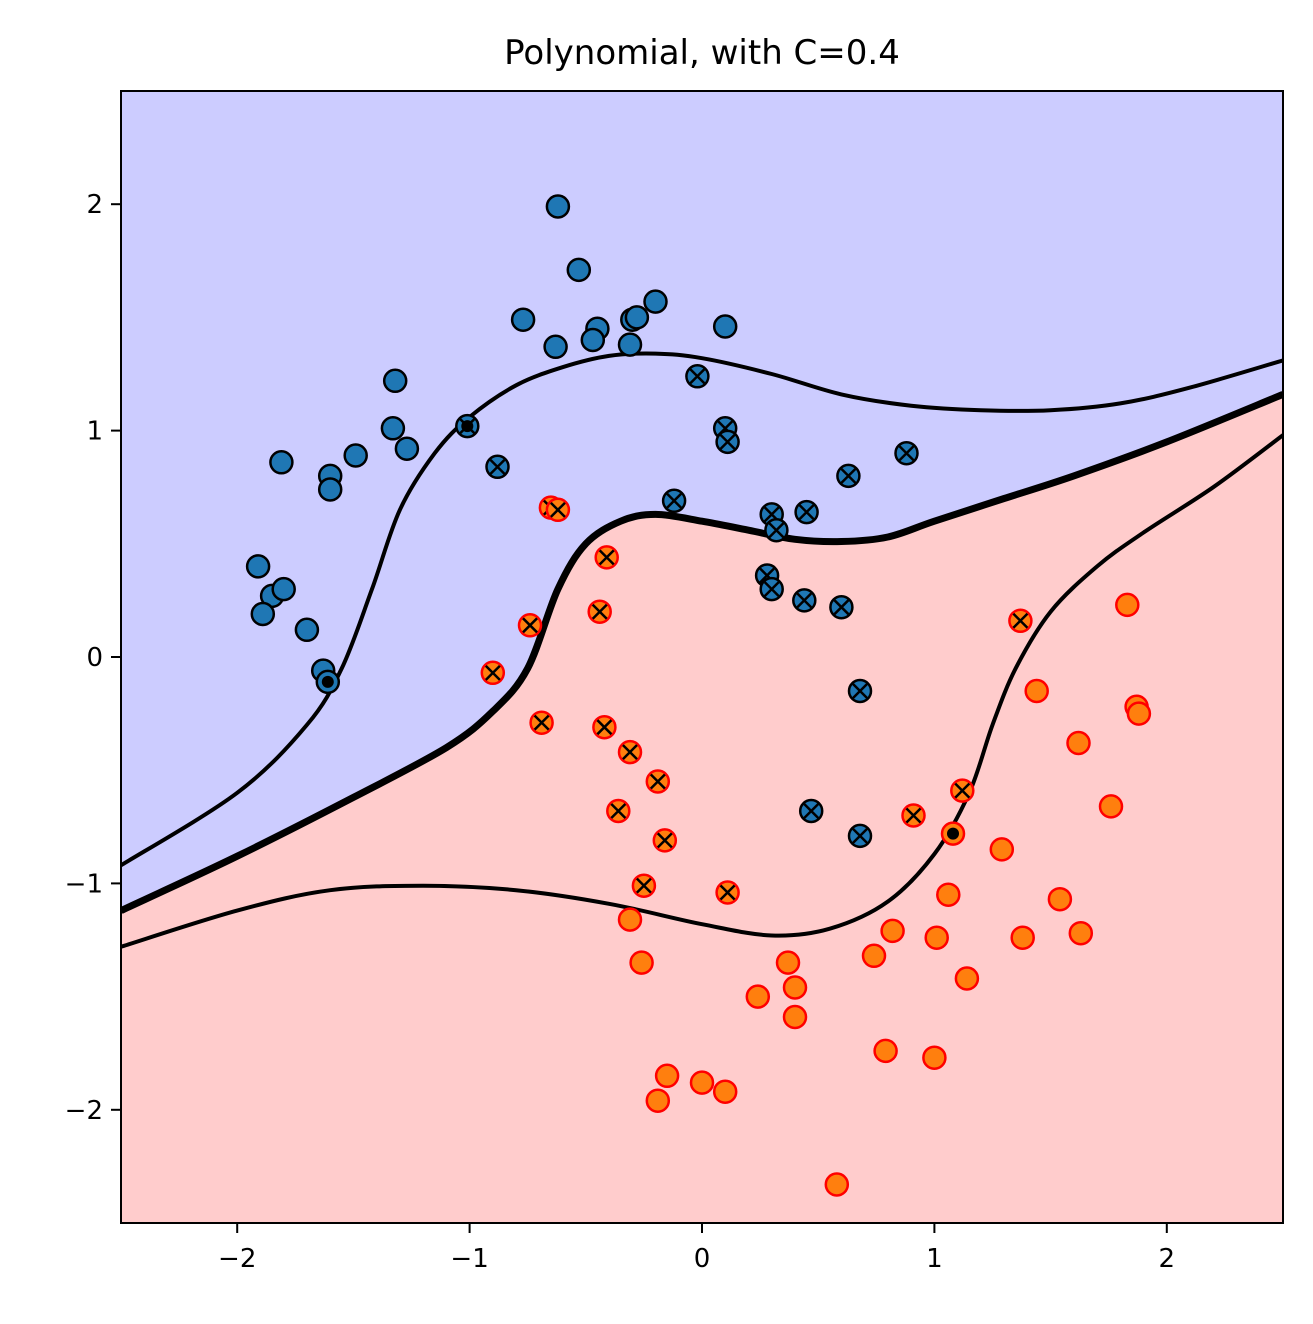  What do you see at coordinates (84, 1111) in the screenshot?
I see `y-tick-label: −2` at bounding box center [84, 1111].